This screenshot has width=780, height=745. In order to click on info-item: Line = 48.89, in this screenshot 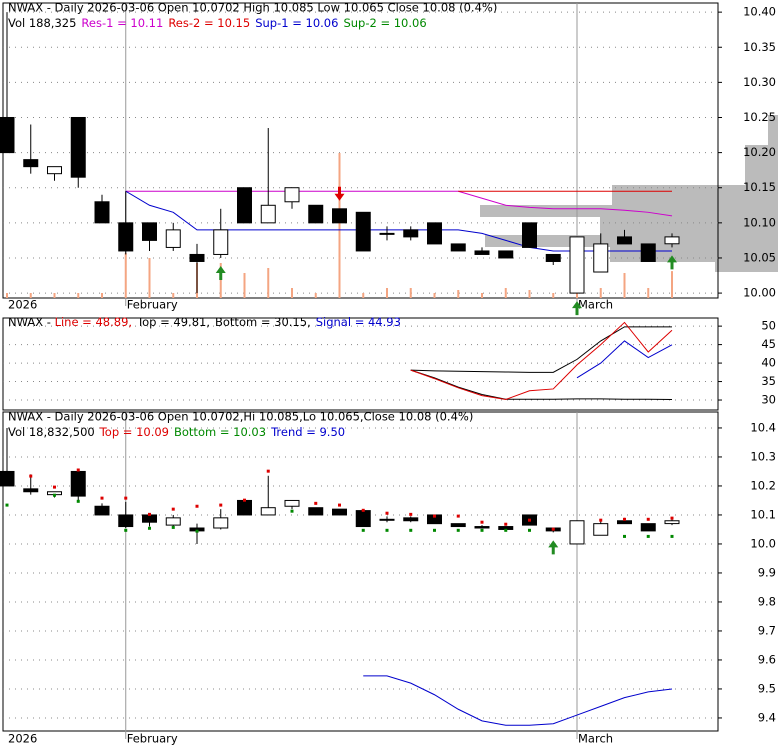, I will do `click(94, 322)`.